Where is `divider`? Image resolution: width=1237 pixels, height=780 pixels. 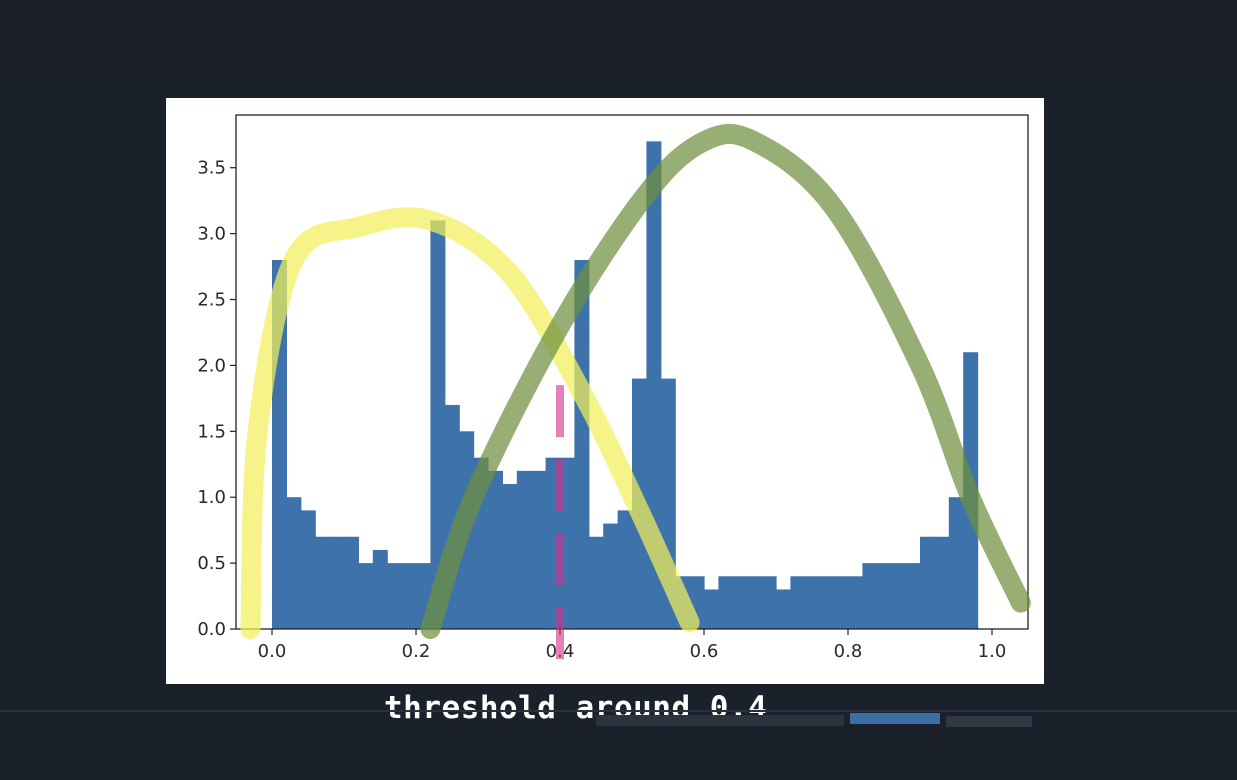
divider is located at coordinates (618, 711).